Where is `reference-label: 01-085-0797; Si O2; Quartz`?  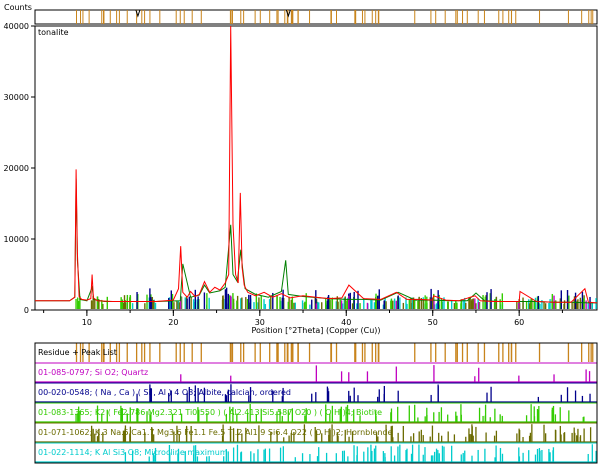
reference-label: 01-085-0797; Si O2; Quartz is located at coordinates (93, 372).